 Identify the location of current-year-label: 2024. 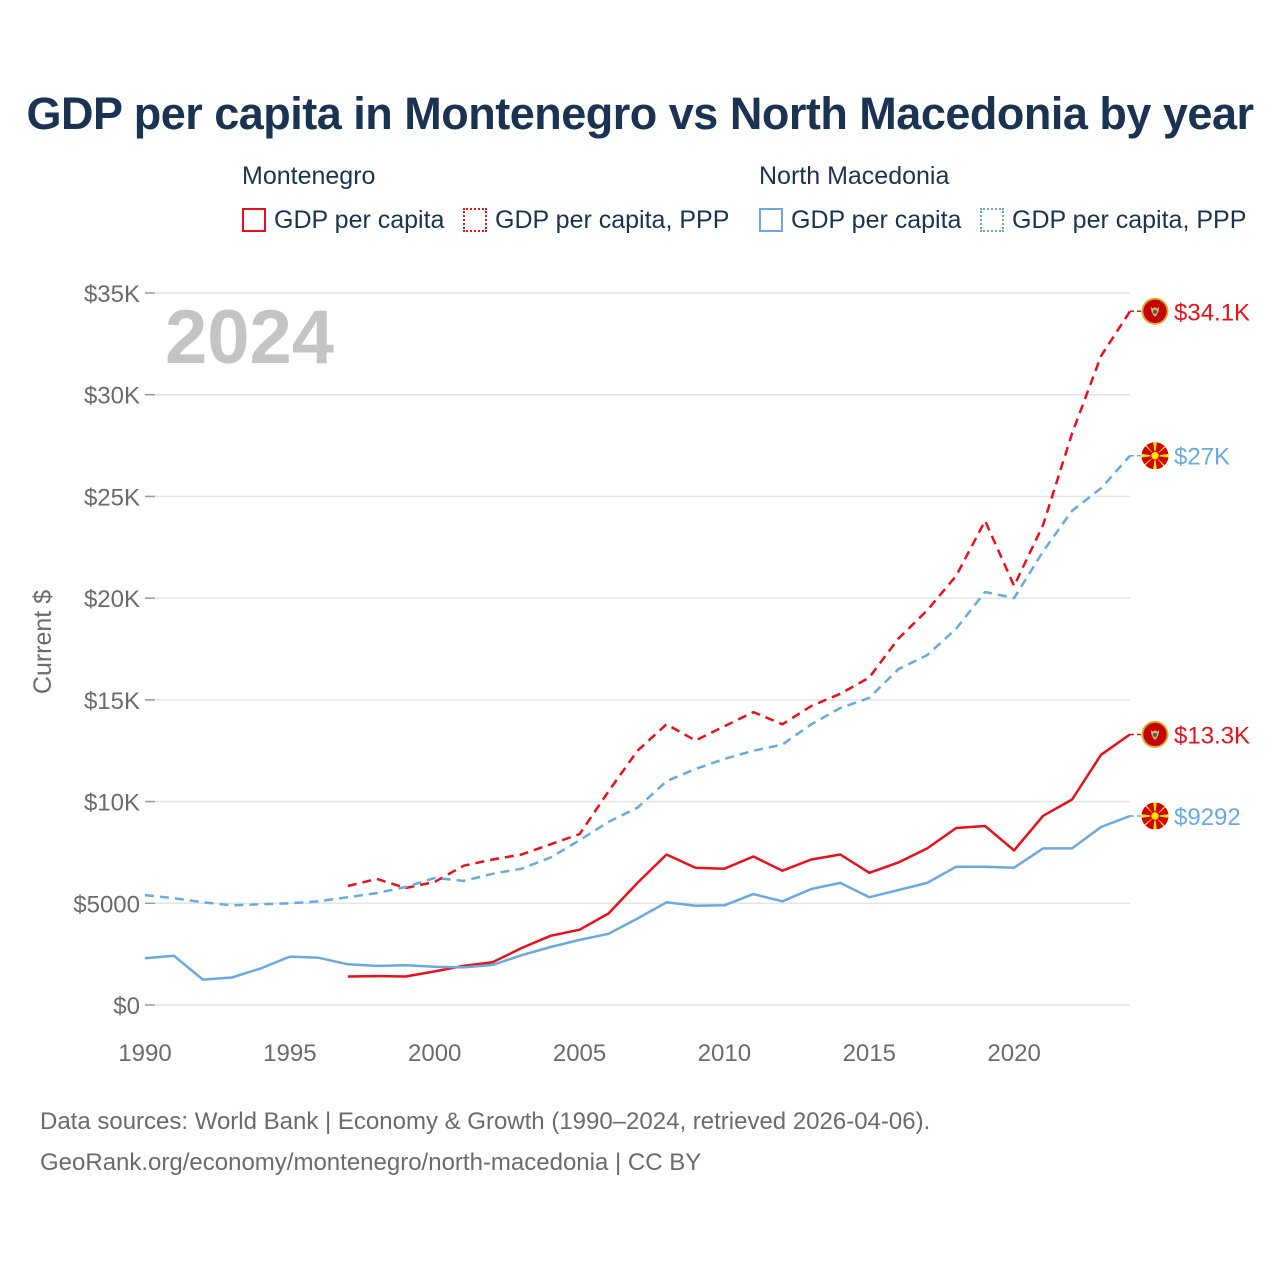
(249, 337).